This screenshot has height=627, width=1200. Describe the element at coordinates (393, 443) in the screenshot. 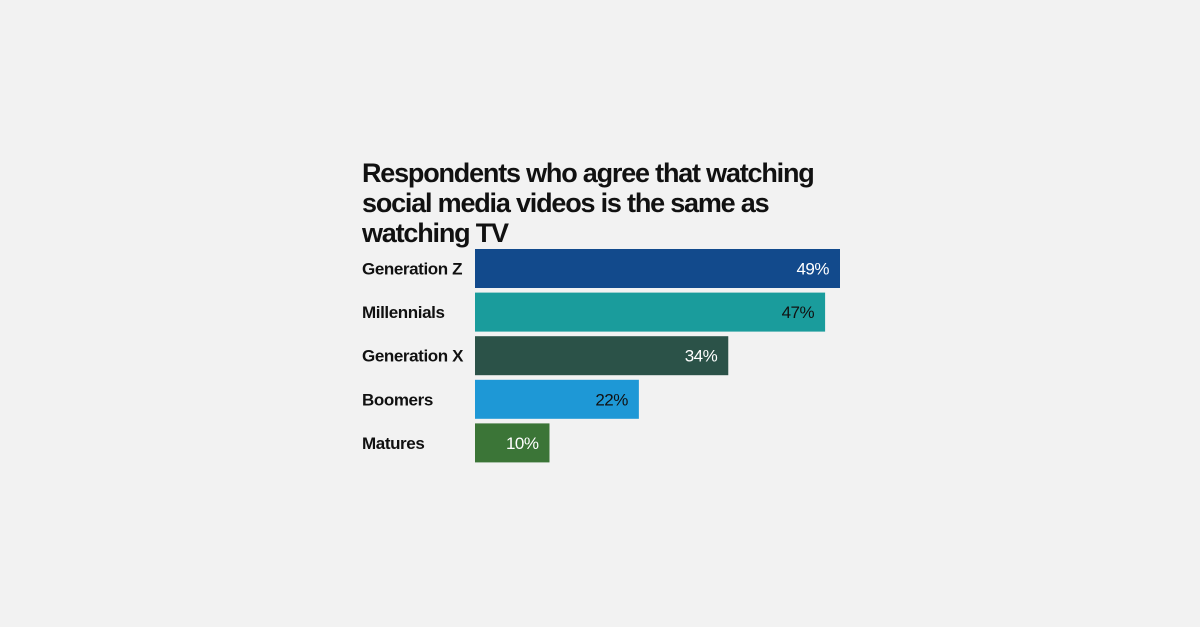

I see `category-label: Matures` at that location.